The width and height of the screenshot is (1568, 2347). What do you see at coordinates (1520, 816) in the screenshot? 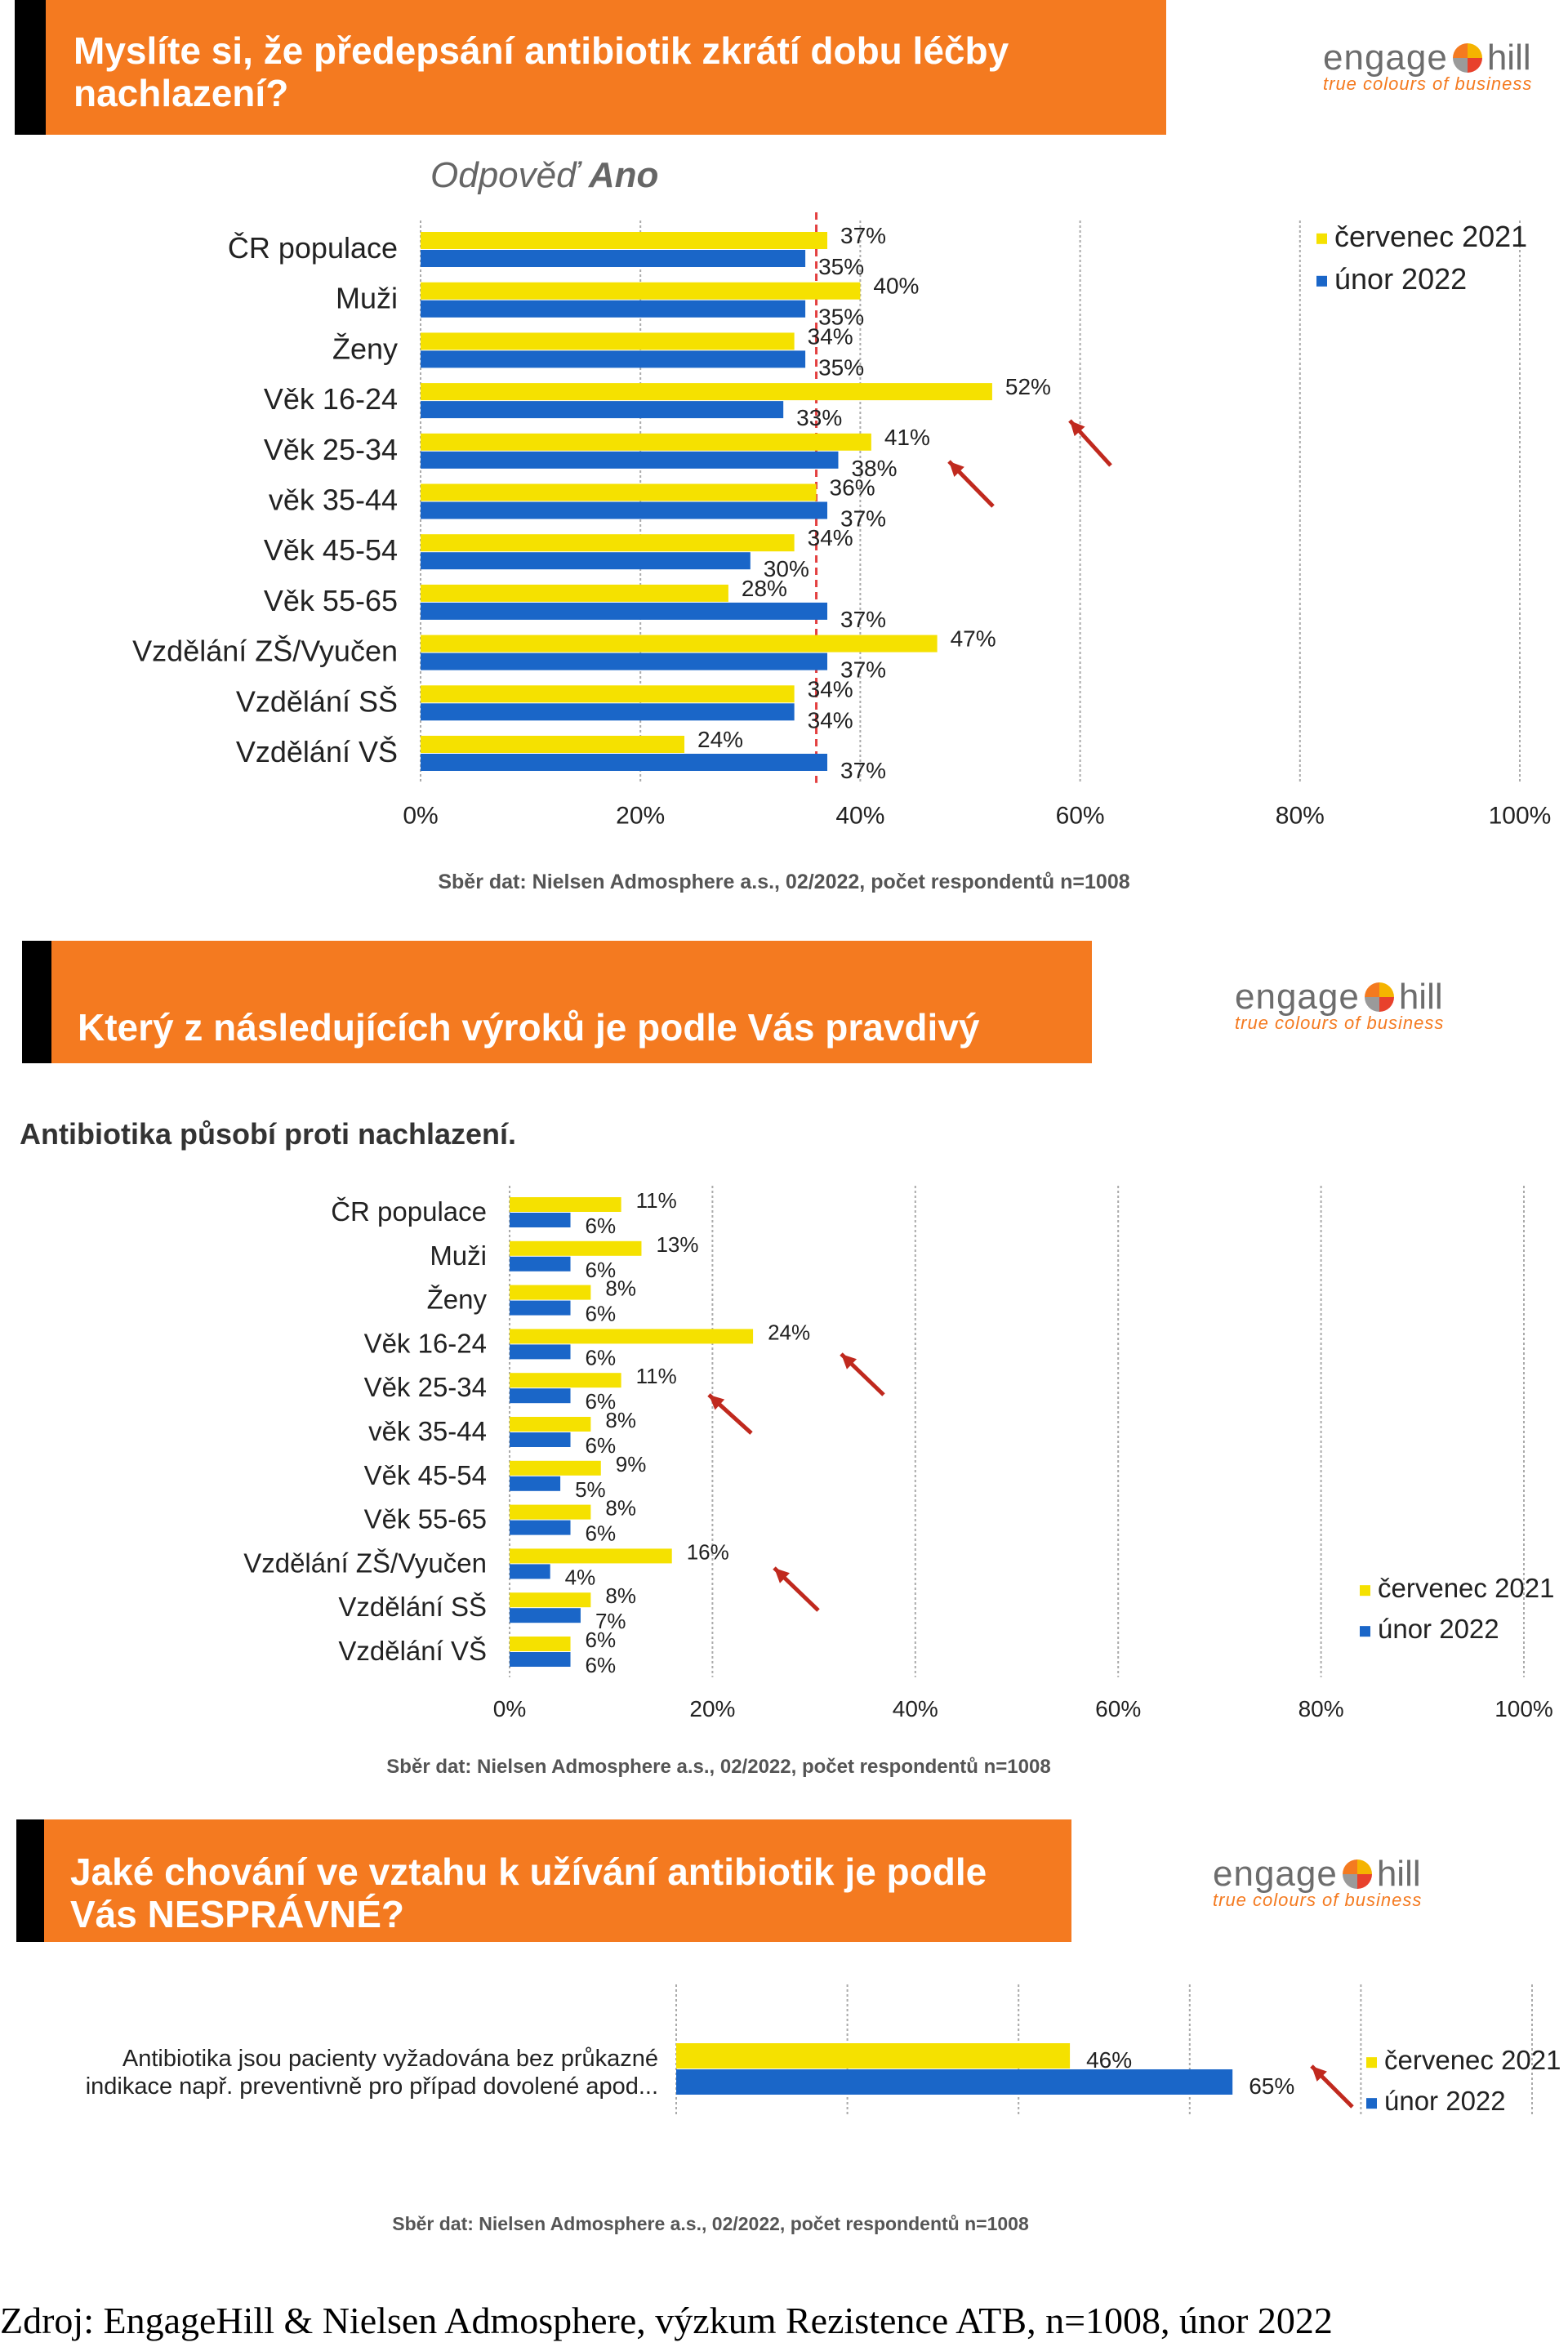
I see `x-tick-label: 100%` at bounding box center [1520, 816].